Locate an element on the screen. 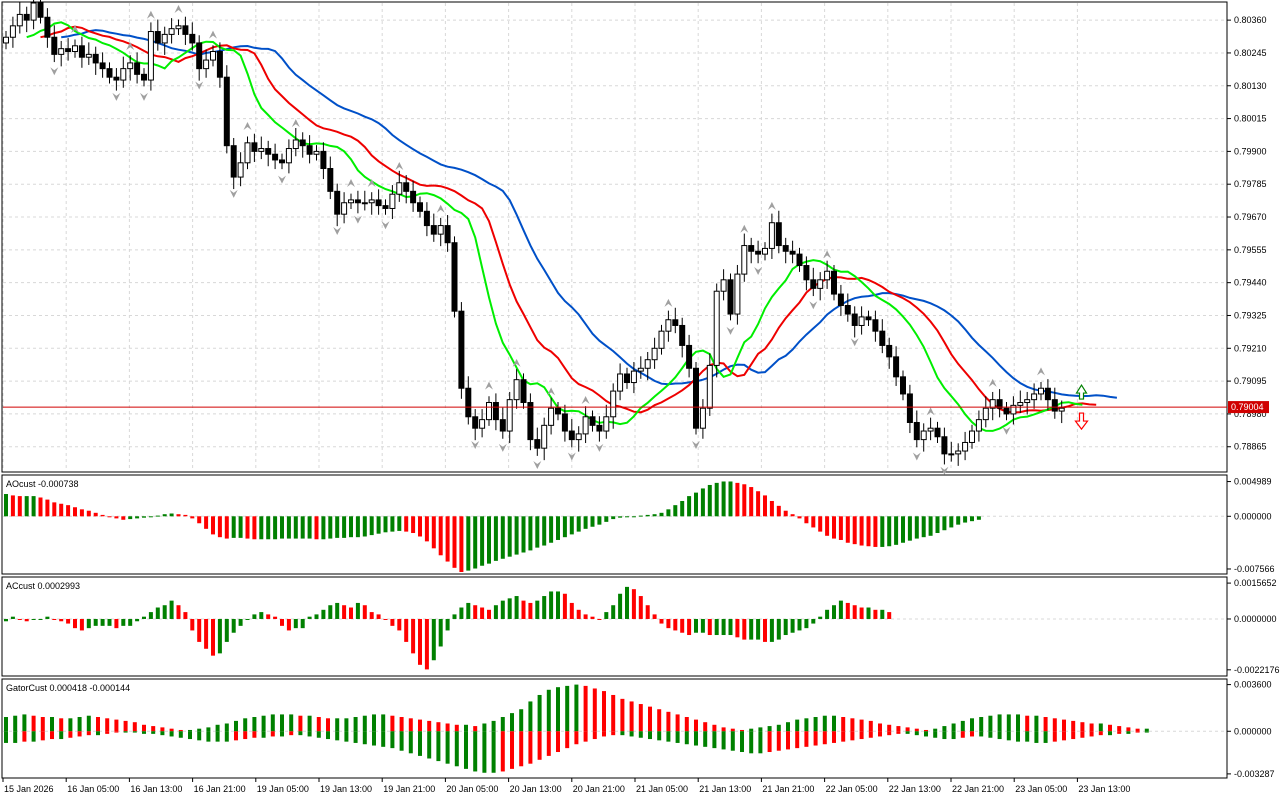  gator-tick-label: 0.000000 is located at coordinates (1253, 731).